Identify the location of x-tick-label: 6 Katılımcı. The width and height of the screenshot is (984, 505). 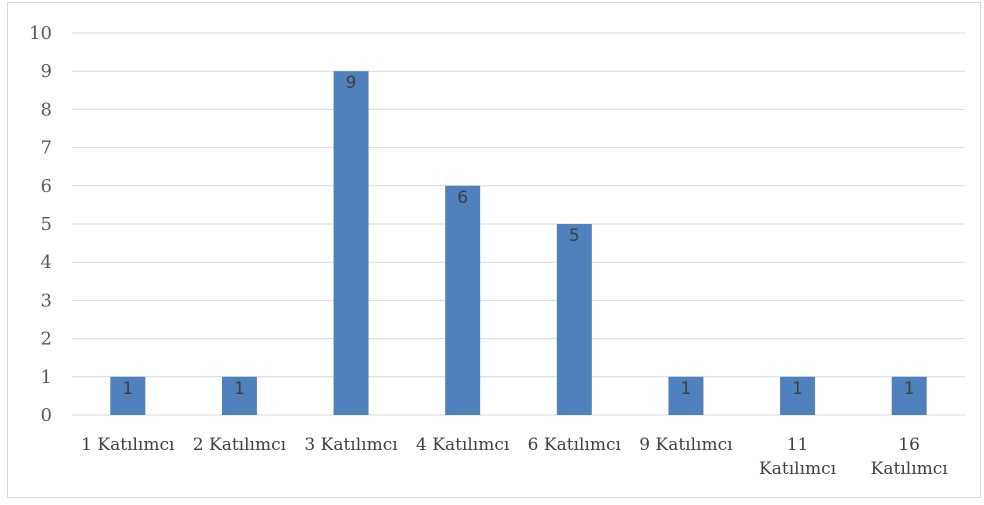
(575, 445).